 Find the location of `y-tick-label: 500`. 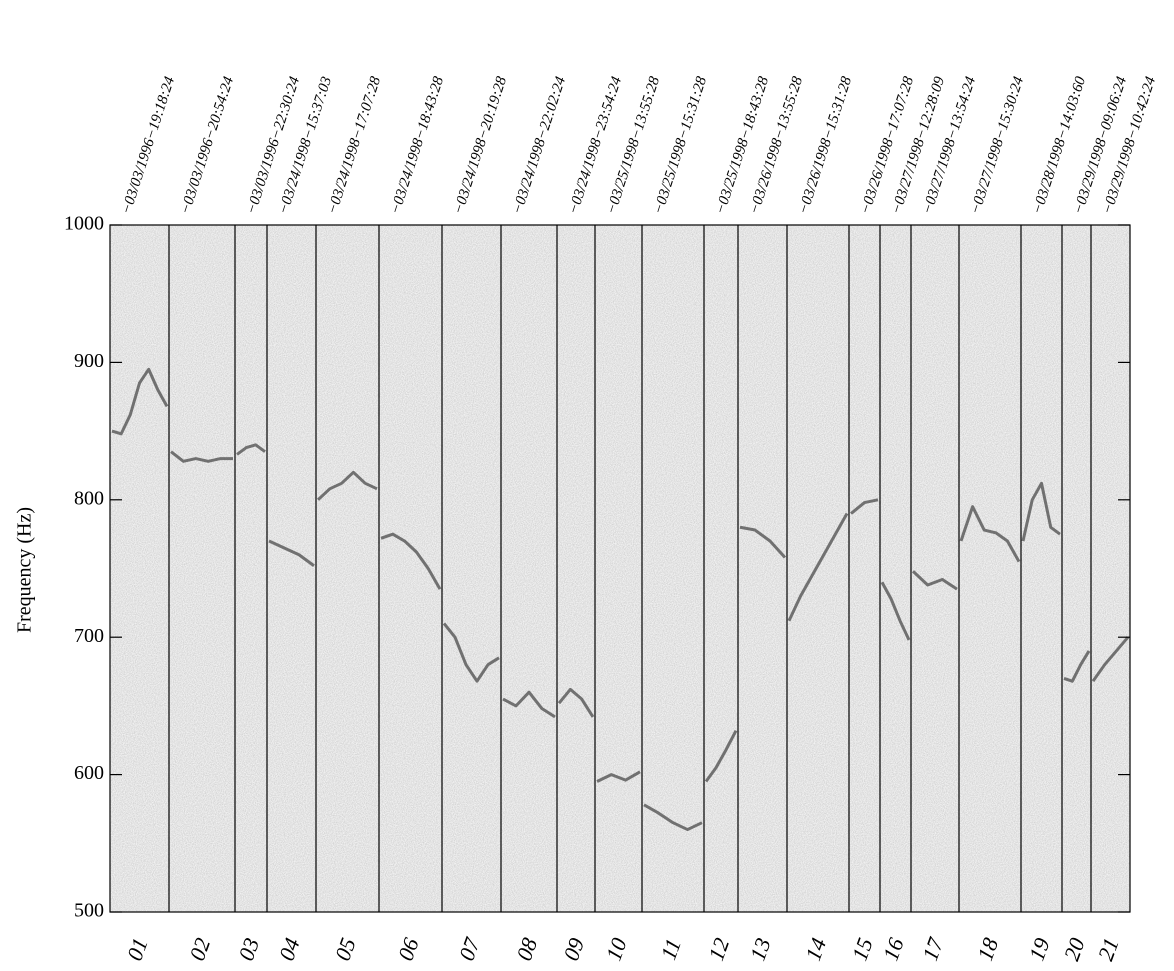

y-tick-label: 500 is located at coordinates (89, 911).